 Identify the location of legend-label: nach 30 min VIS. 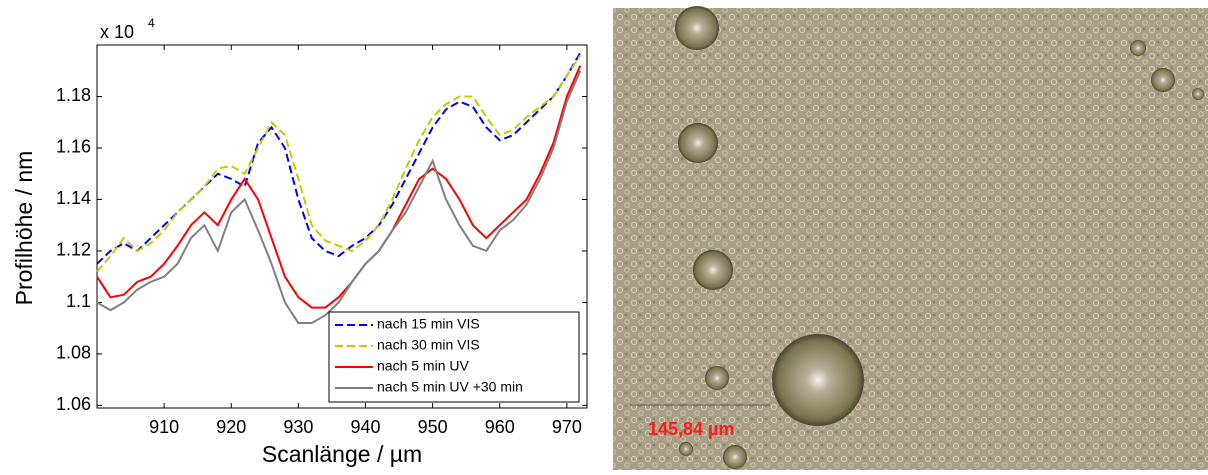
(428, 345).